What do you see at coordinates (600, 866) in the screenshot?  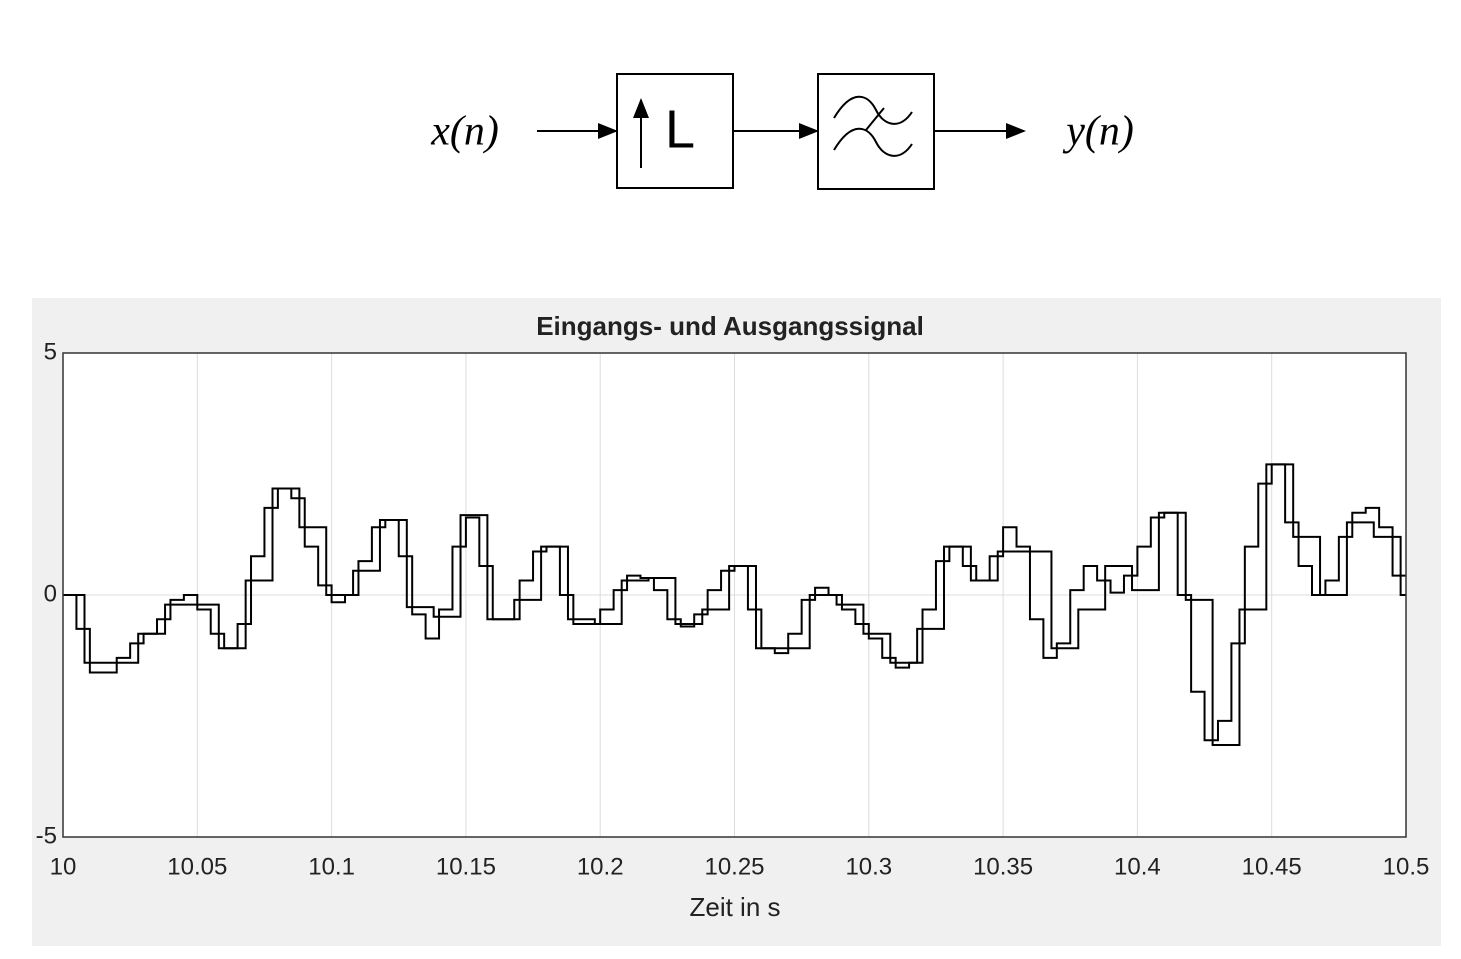 I see `x-tick-label: 10.2` at bounding box center [600, 866].